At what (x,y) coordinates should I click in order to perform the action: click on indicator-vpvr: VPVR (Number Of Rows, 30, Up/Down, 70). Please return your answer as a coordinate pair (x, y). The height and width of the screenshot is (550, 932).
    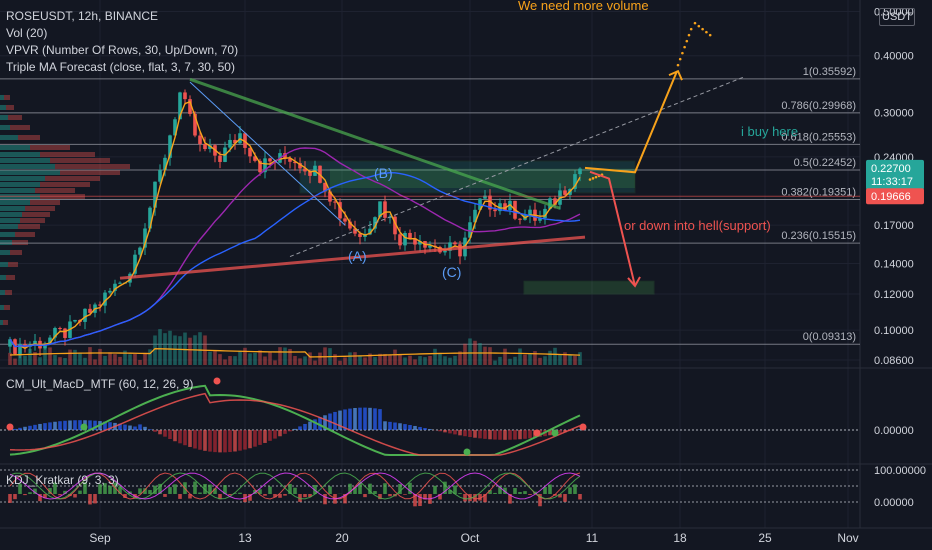
    Looking at the image, I should click on (122, 50).